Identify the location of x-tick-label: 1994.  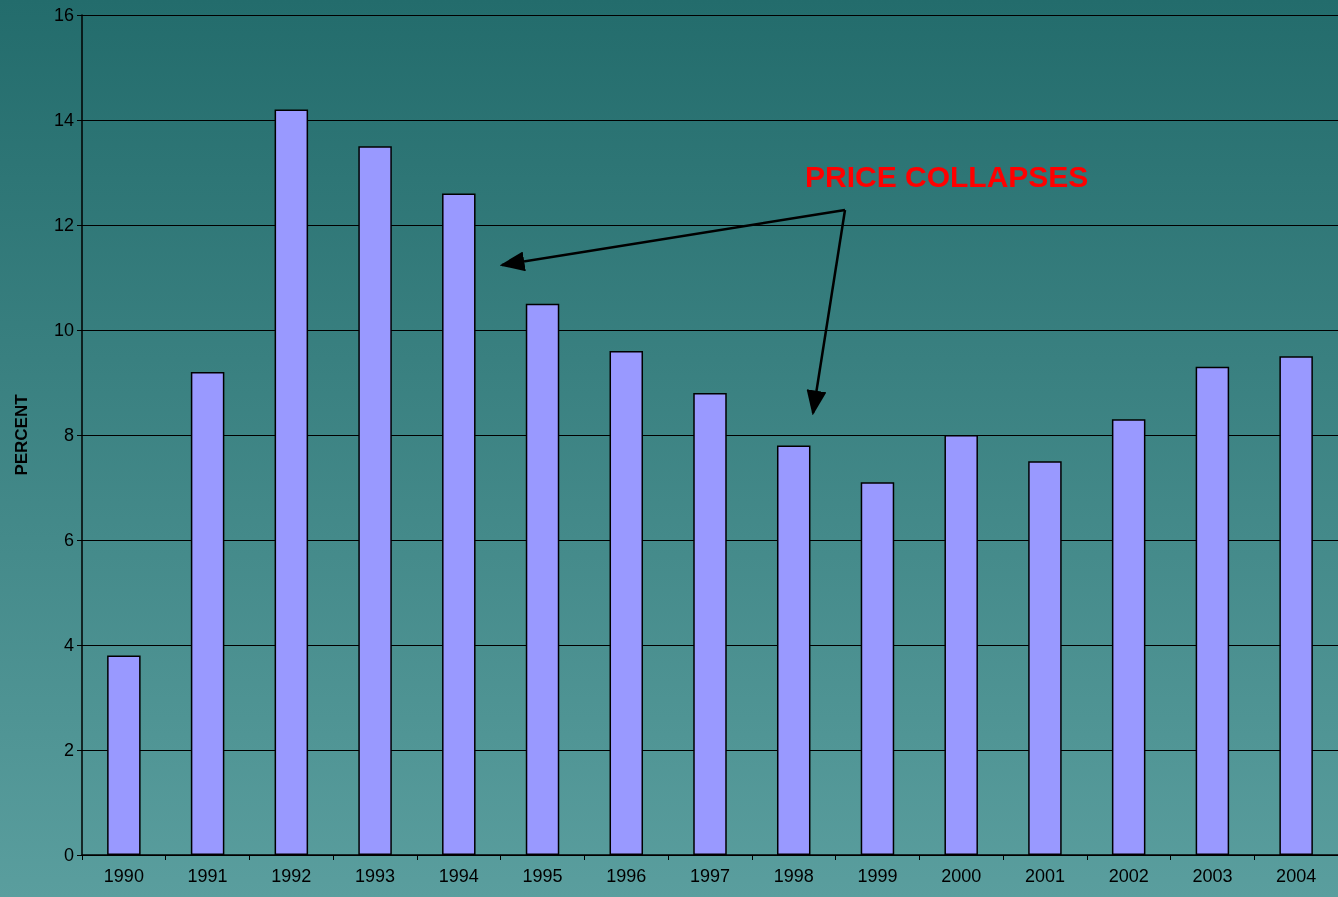
(458, 876).